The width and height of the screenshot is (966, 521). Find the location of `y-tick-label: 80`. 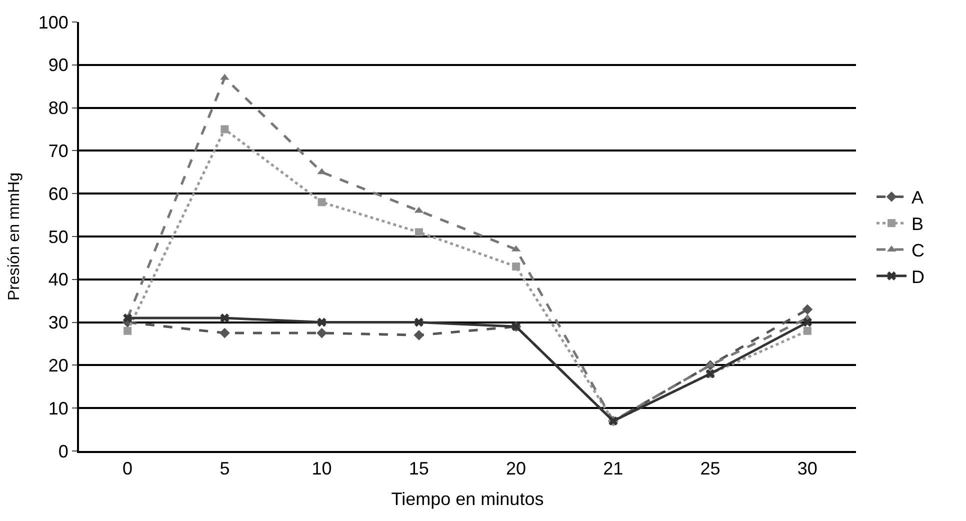

y-tick-label: 80 is located at coordinates (58, 108).